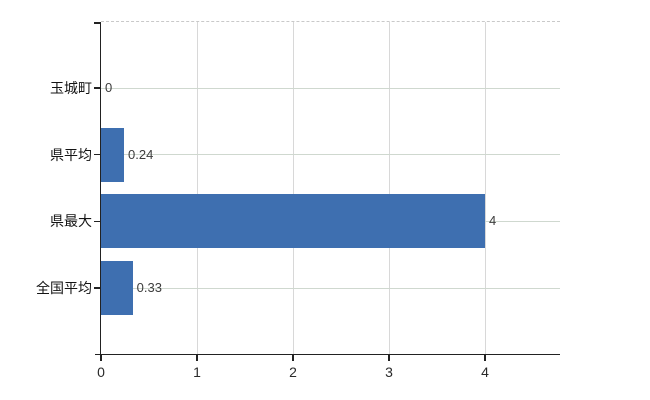  I want to click on x-tick-label-1: 1, so click(197, 371).